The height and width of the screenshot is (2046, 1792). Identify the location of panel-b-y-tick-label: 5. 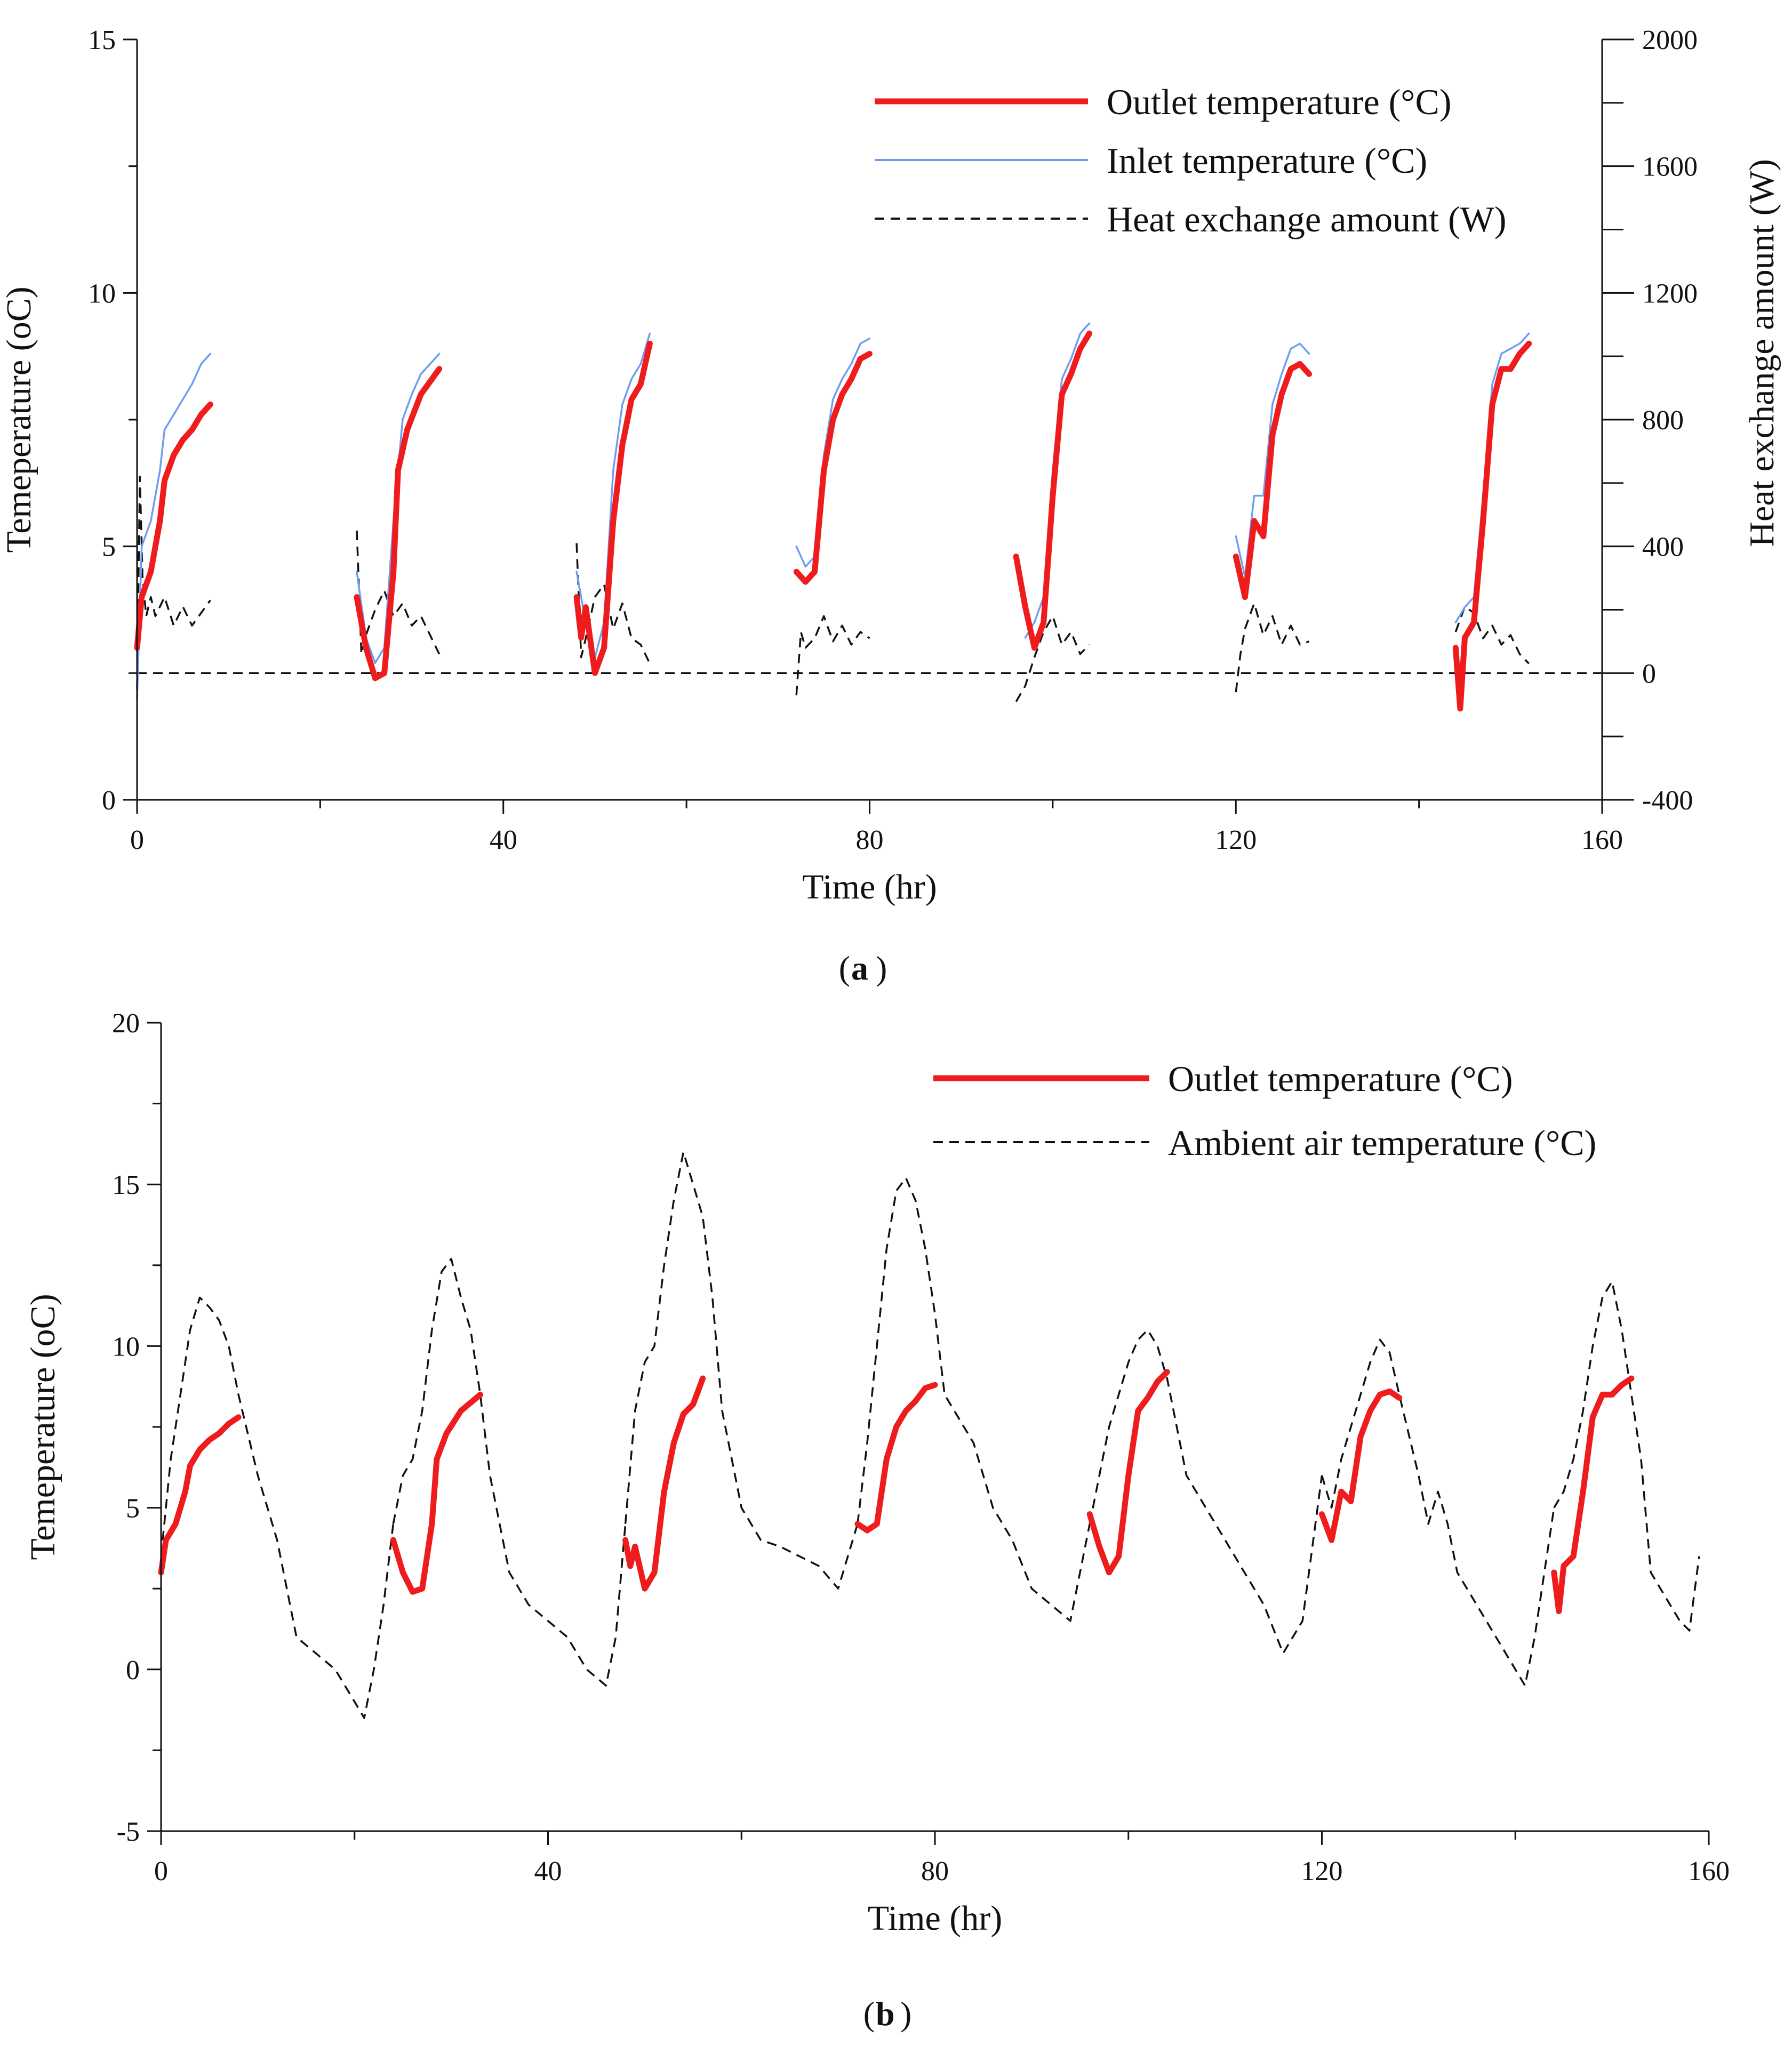
(133, 1509).